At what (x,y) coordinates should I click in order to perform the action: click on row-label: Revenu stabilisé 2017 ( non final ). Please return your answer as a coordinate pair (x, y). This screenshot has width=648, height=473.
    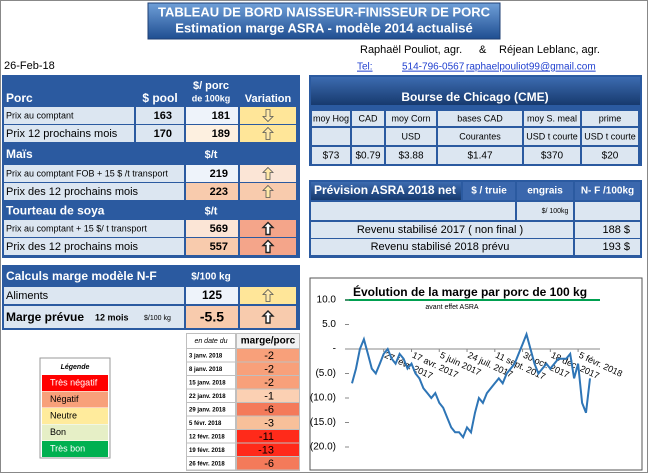
    Looking at the image, I should click on (440, 230).